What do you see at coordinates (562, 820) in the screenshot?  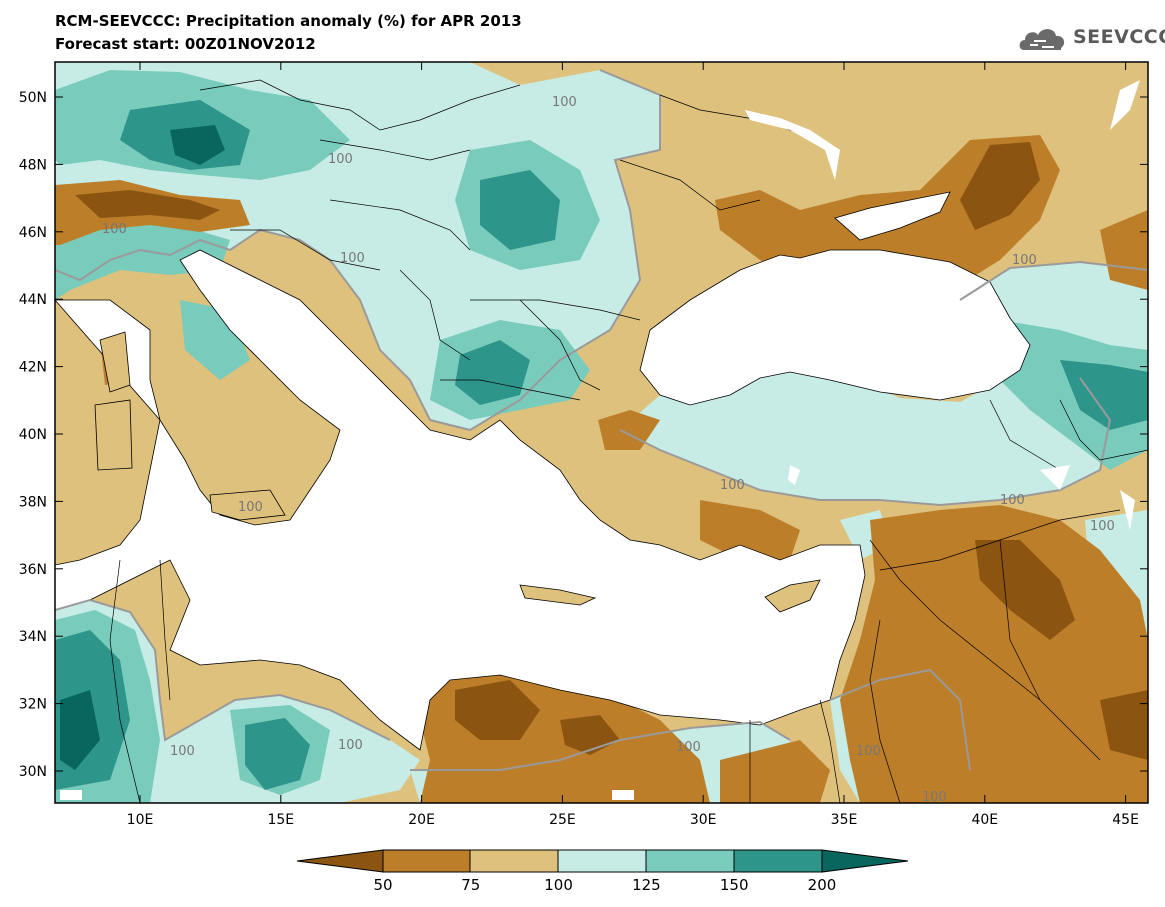 I see `lon-label: 25E` at bounding box center [562, 820].